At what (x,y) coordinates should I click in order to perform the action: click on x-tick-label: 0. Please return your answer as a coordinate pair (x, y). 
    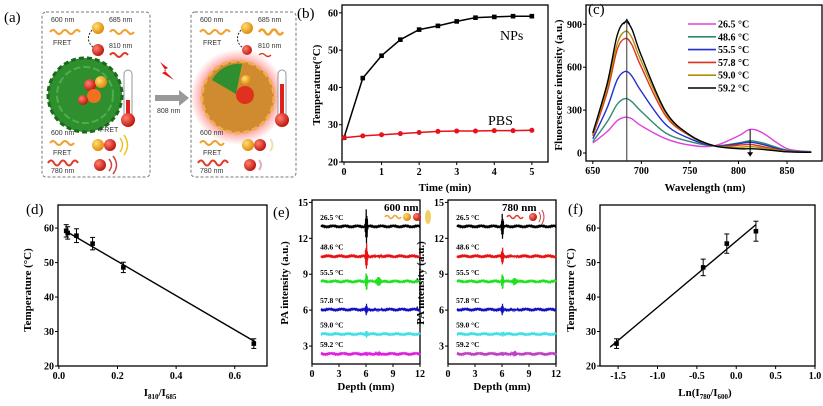
    Looking at the image, I should click on (448, 374).